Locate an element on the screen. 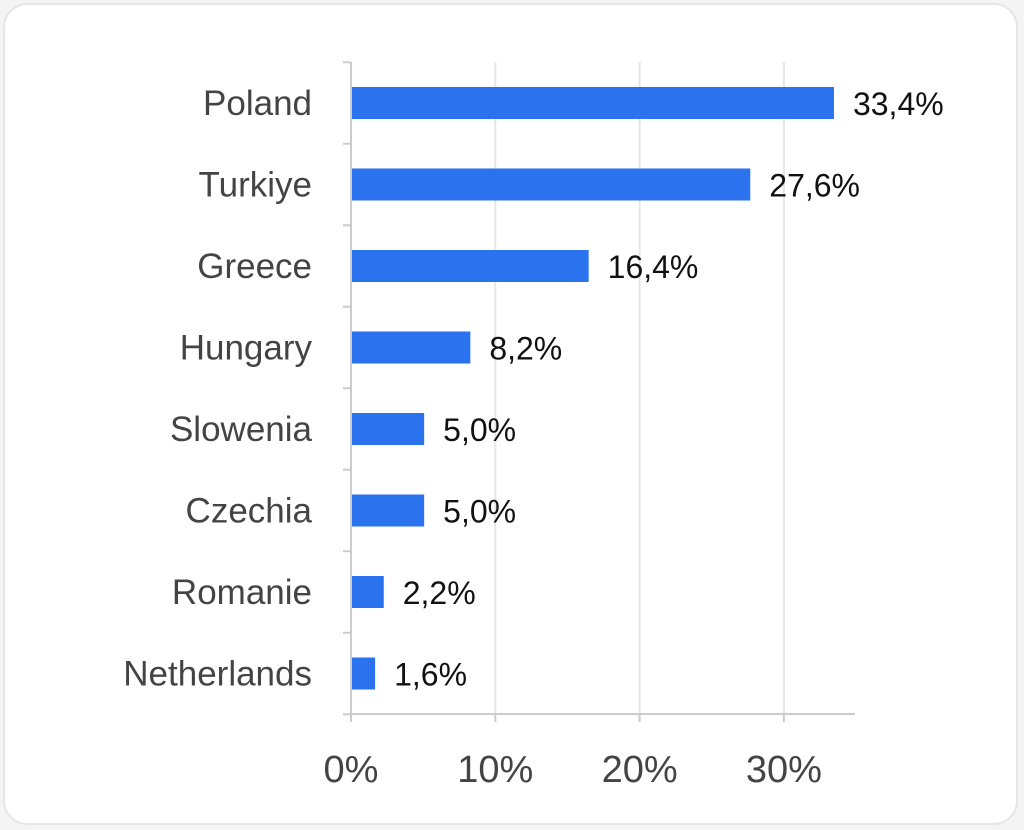 Image resolution: width=1024 pixels, height=830 pixels. bar-greece is located at coordinates (470, 266).